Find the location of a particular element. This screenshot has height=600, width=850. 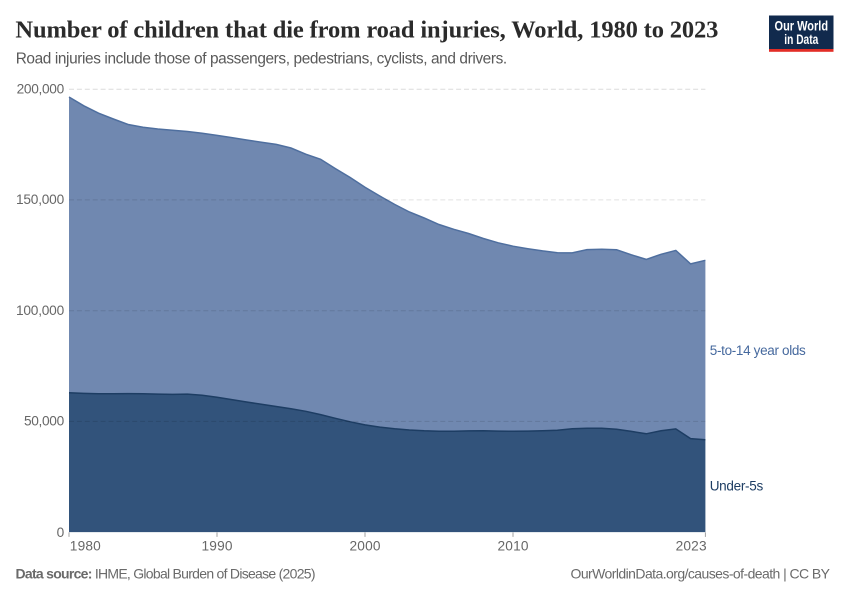

svg-text: 5-to-14 year olds is located at coordinates (758, 350).